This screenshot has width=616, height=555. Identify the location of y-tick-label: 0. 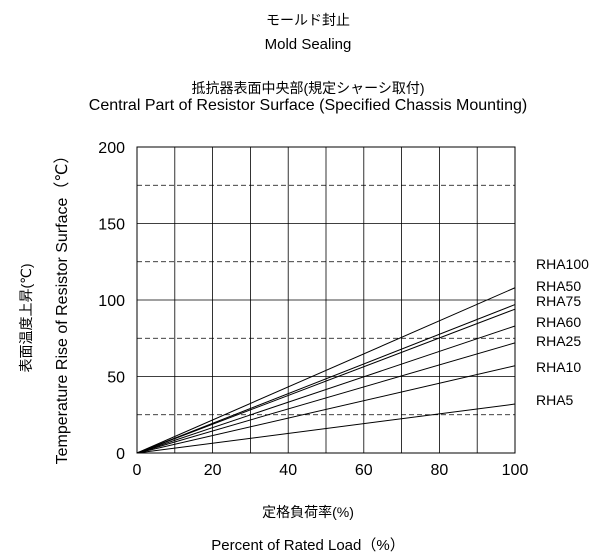
(120, 454).